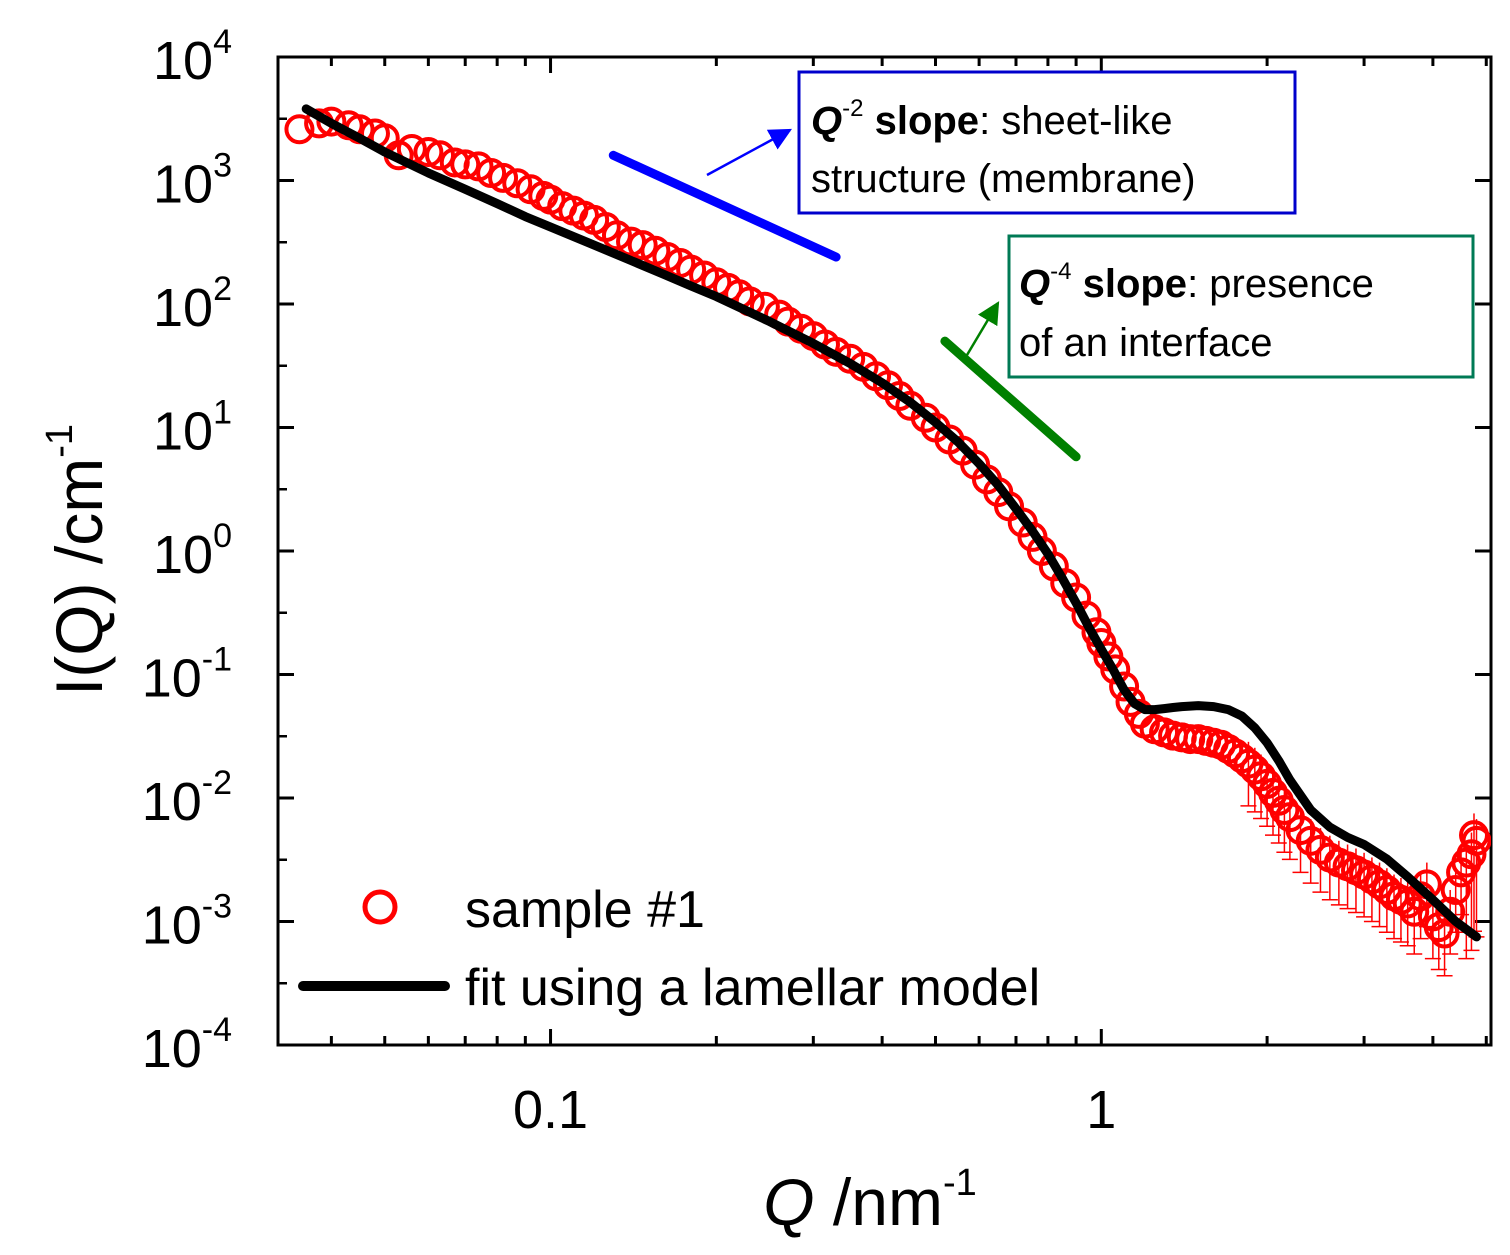  I want to click on x-axis-exponent: -1, so click(960, 1183).